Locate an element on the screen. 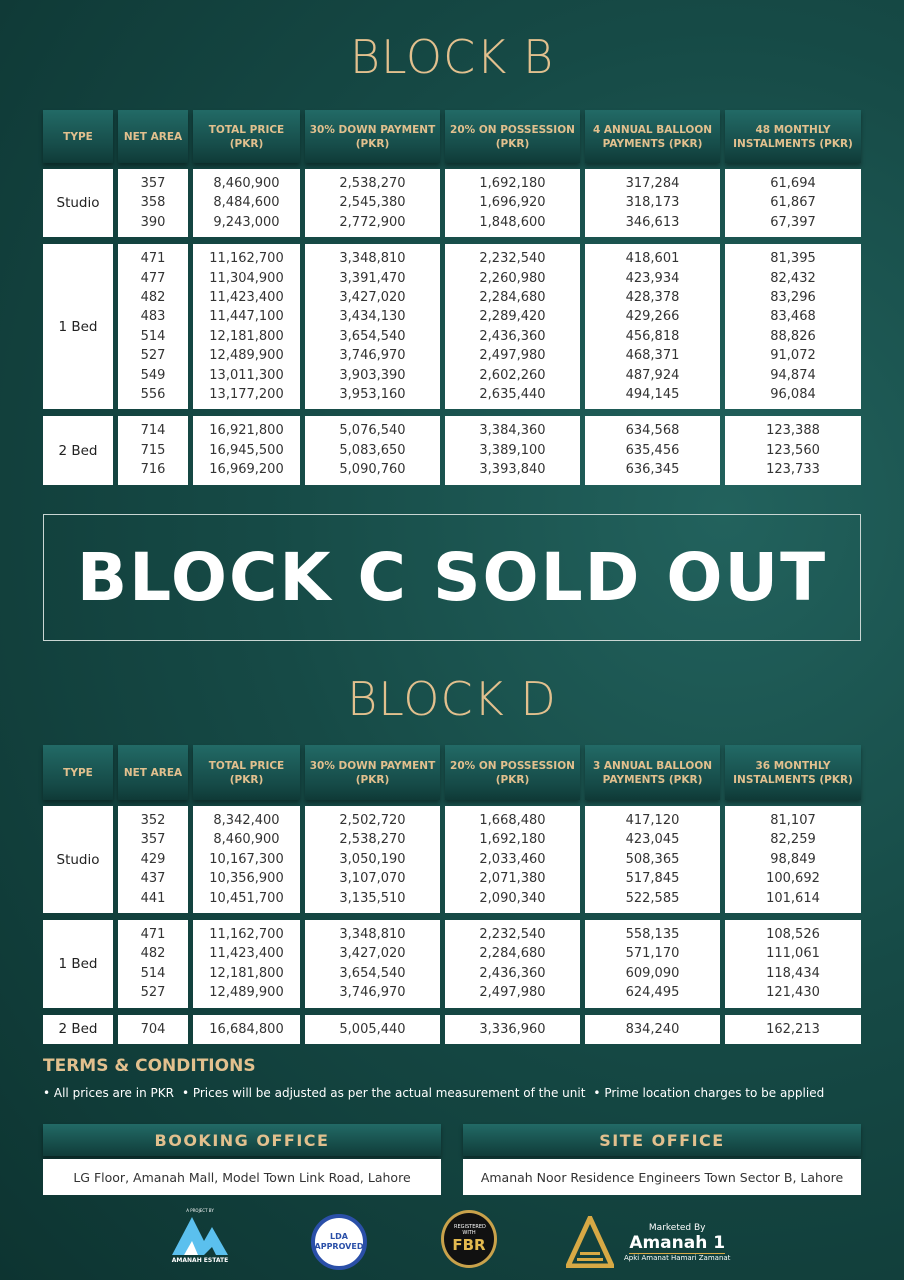 This screenshot has width=904, height=1280. table-cell: 96,084 is located at coordinates (793, 395).